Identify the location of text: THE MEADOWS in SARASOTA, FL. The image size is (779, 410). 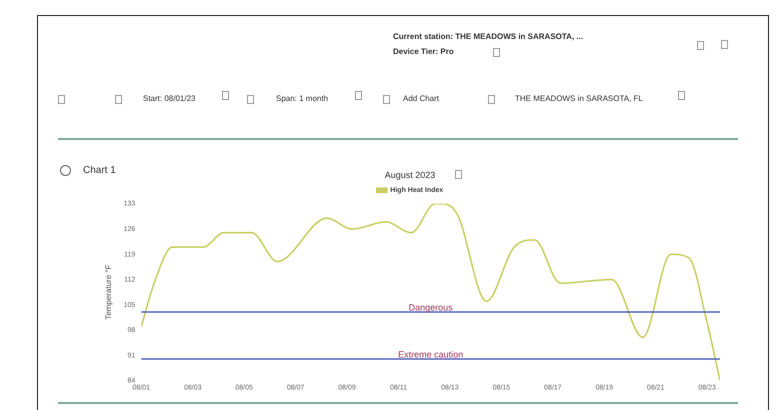
(579, 98).